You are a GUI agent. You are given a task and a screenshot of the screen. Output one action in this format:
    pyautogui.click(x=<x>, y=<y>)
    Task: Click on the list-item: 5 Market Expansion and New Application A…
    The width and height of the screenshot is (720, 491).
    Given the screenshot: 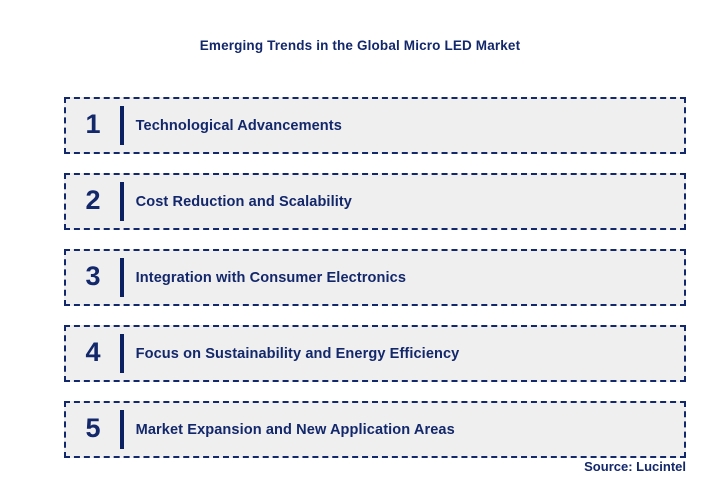 What is the action you would take?
    pyautogui.click(x=375, y=429)
    